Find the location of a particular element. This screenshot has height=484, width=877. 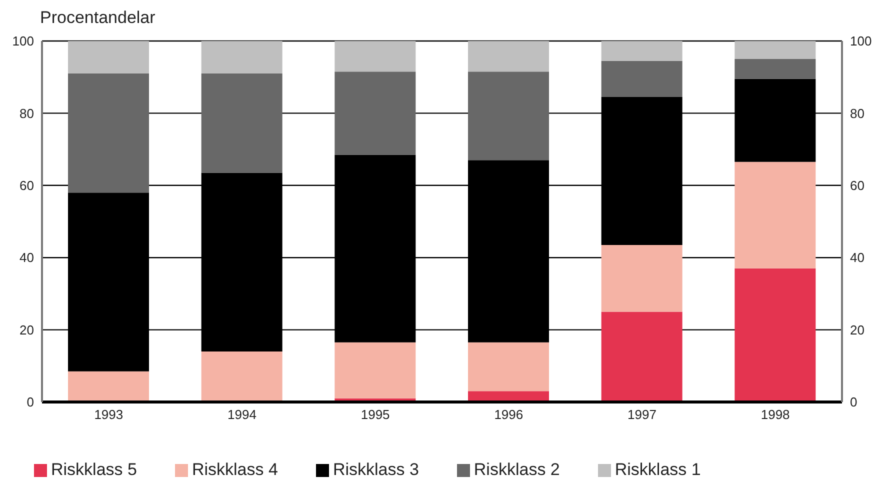

y-axis-title: Procentandelar is located at coordinates (98, 18).